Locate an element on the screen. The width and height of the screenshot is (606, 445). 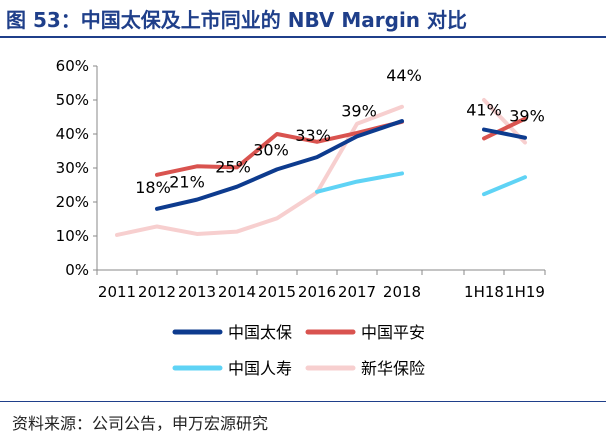
y-tick-label: 60% is located at coordinates (72, 66).